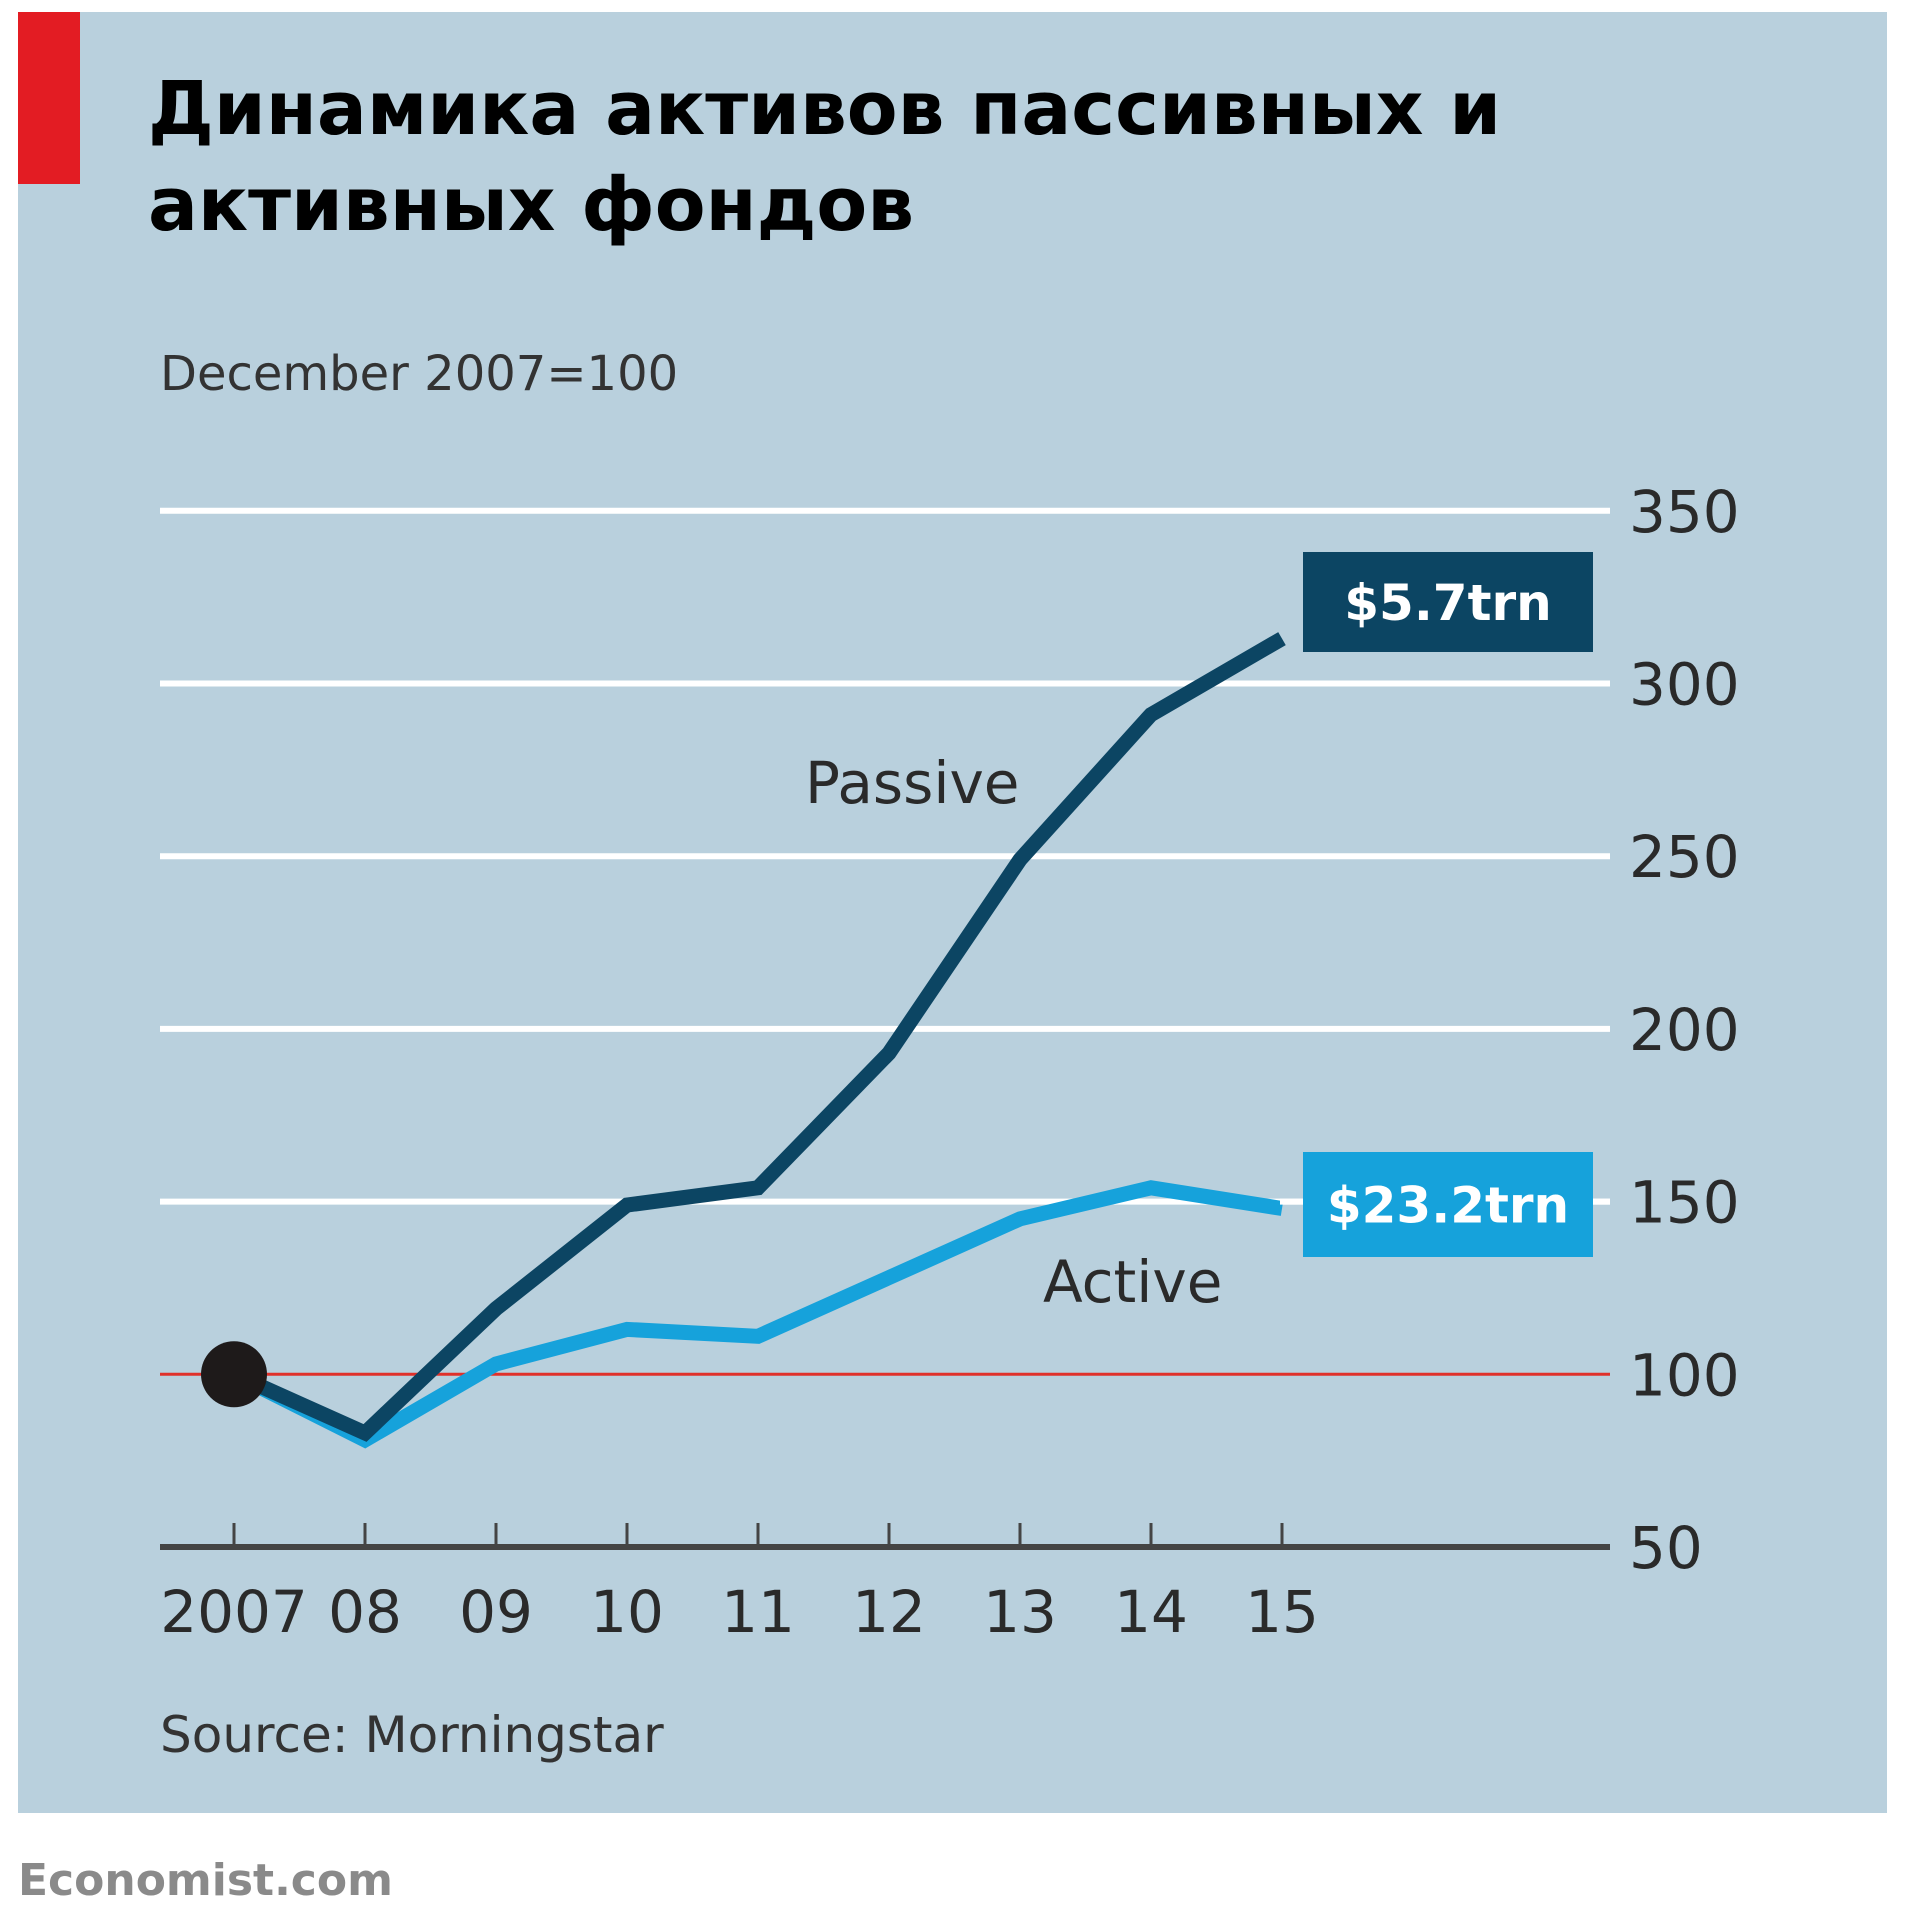 Image resolution: width=1908 pixels, height=1920 pixels. Describe the element at coordinates (234, 1612) in the screenshot. I see `x-tick-label: 2007` at that location.